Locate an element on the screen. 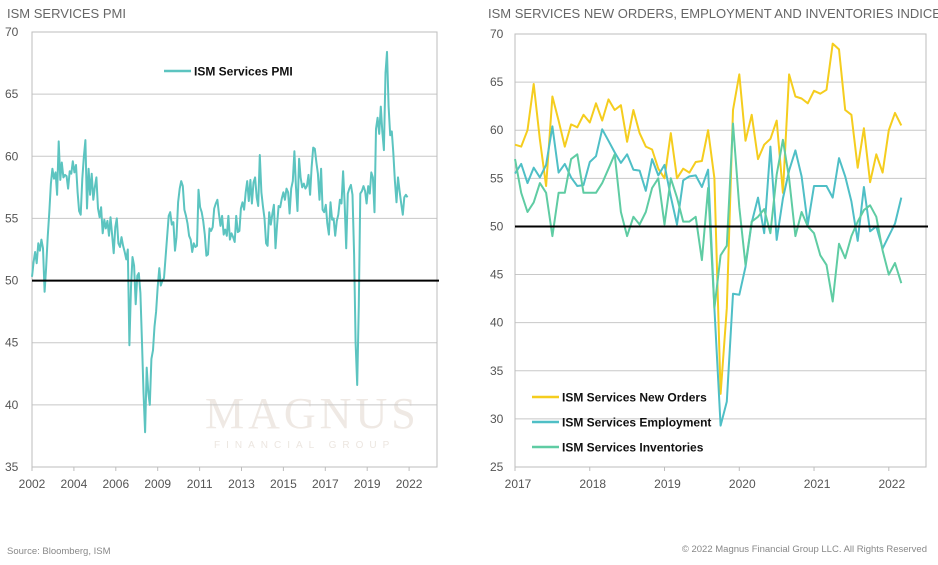  x-tick-label: 2009 is located at coordinates (157, 484).